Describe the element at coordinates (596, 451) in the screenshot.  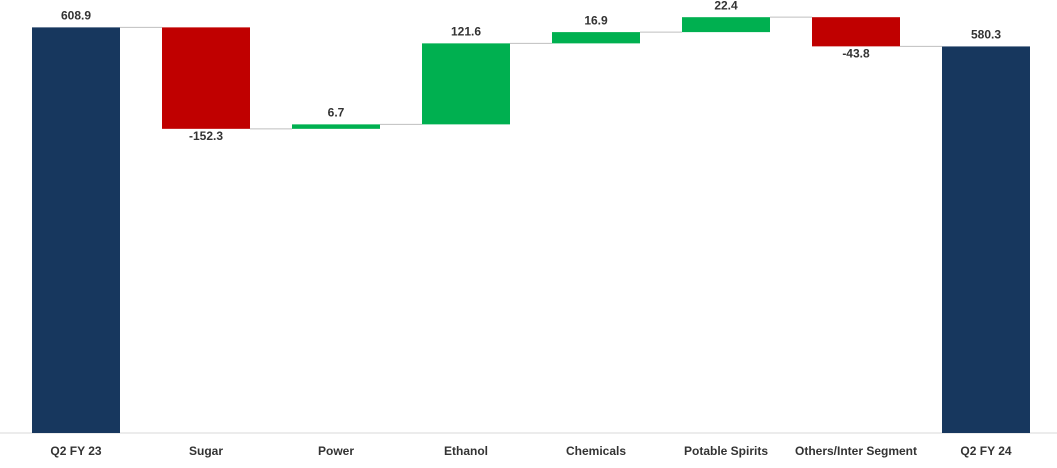
I see `x-tick-label: Chemicals` at that location.